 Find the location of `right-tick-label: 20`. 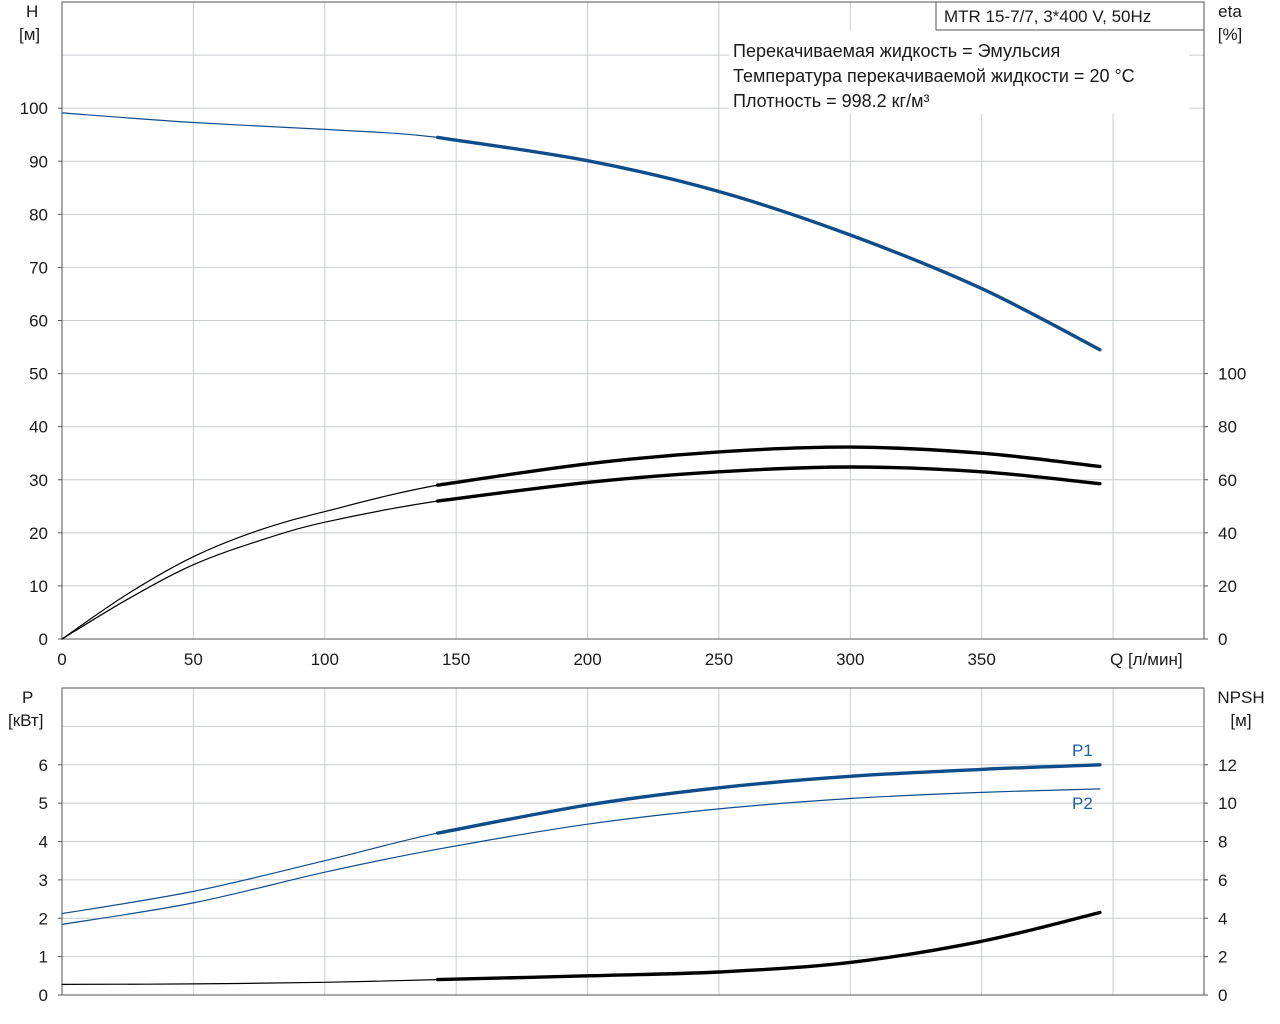

right-tick-label: 20 is located at coordinates (1227, 586).